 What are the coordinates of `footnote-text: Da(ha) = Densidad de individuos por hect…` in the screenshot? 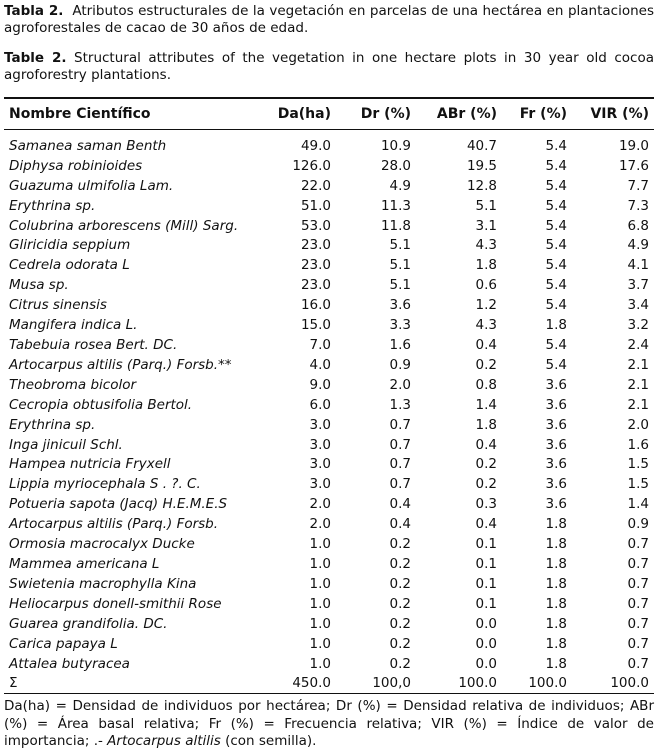 It's located at (329, 724).